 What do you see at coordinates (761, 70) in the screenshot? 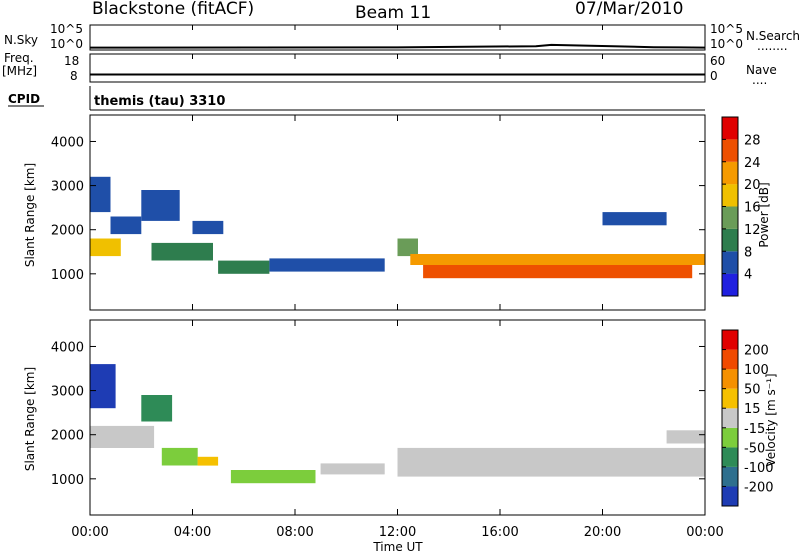
I see `nave-label: Nave` at bounding box center [761, 70].